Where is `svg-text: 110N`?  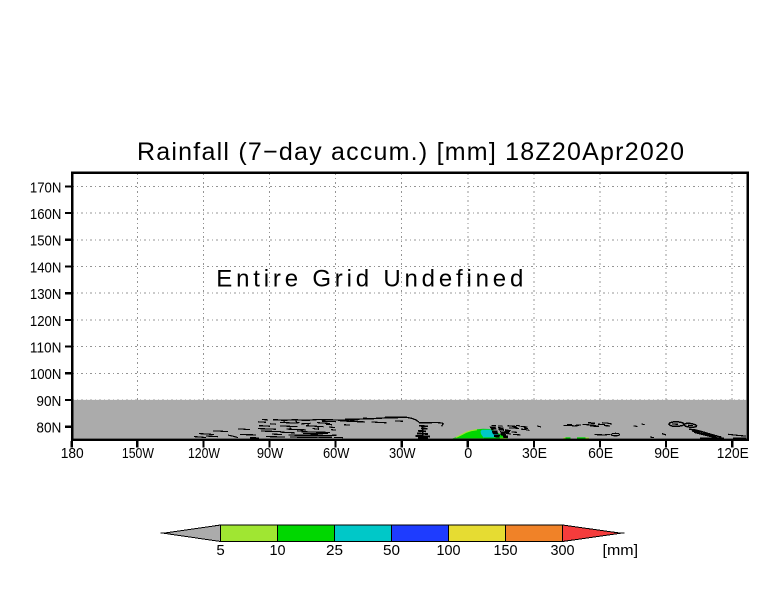
svg-text: 110N is located at coordinates (46, 348).